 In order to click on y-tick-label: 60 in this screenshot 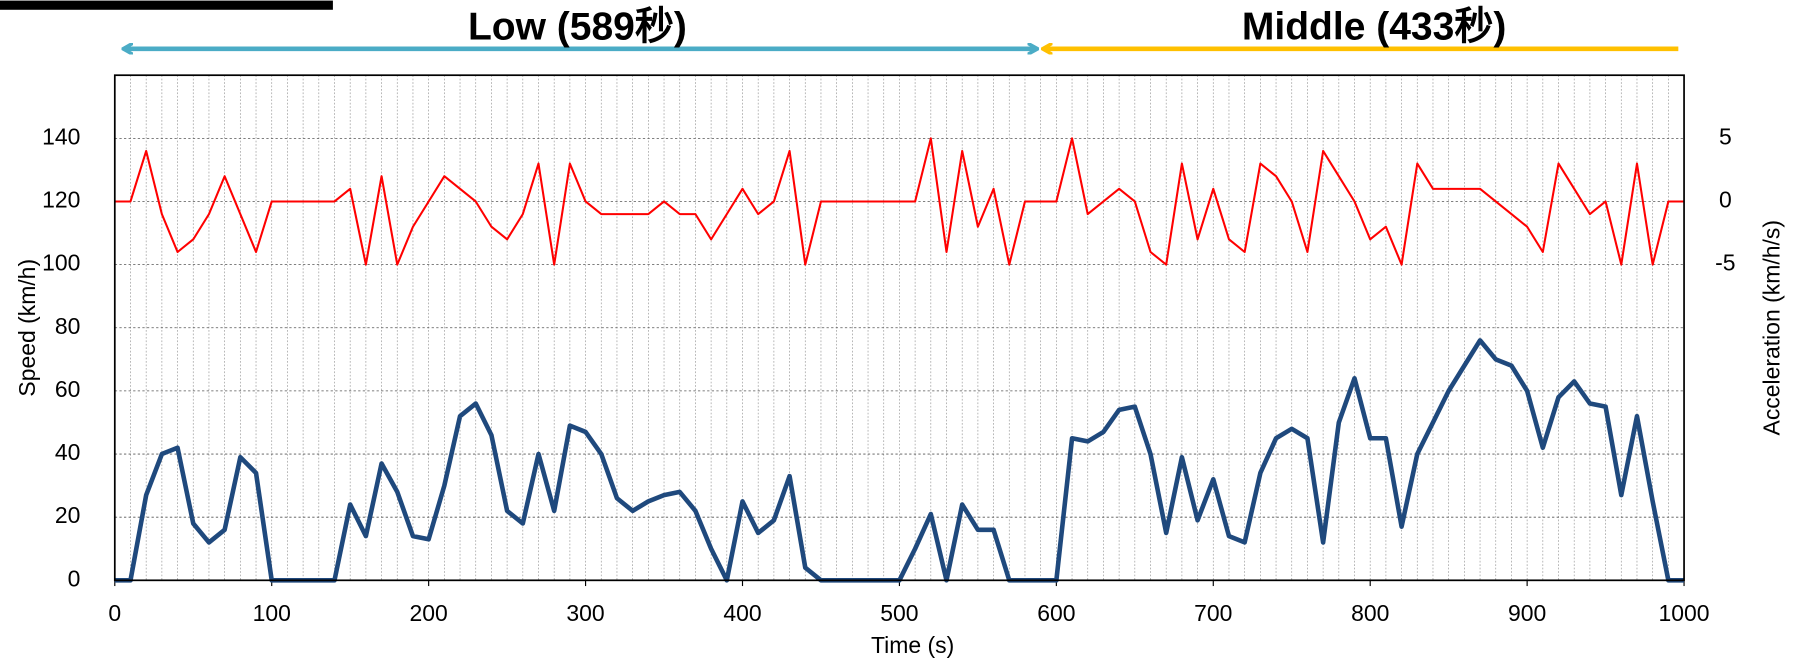, I will do `click(68, 389)`.